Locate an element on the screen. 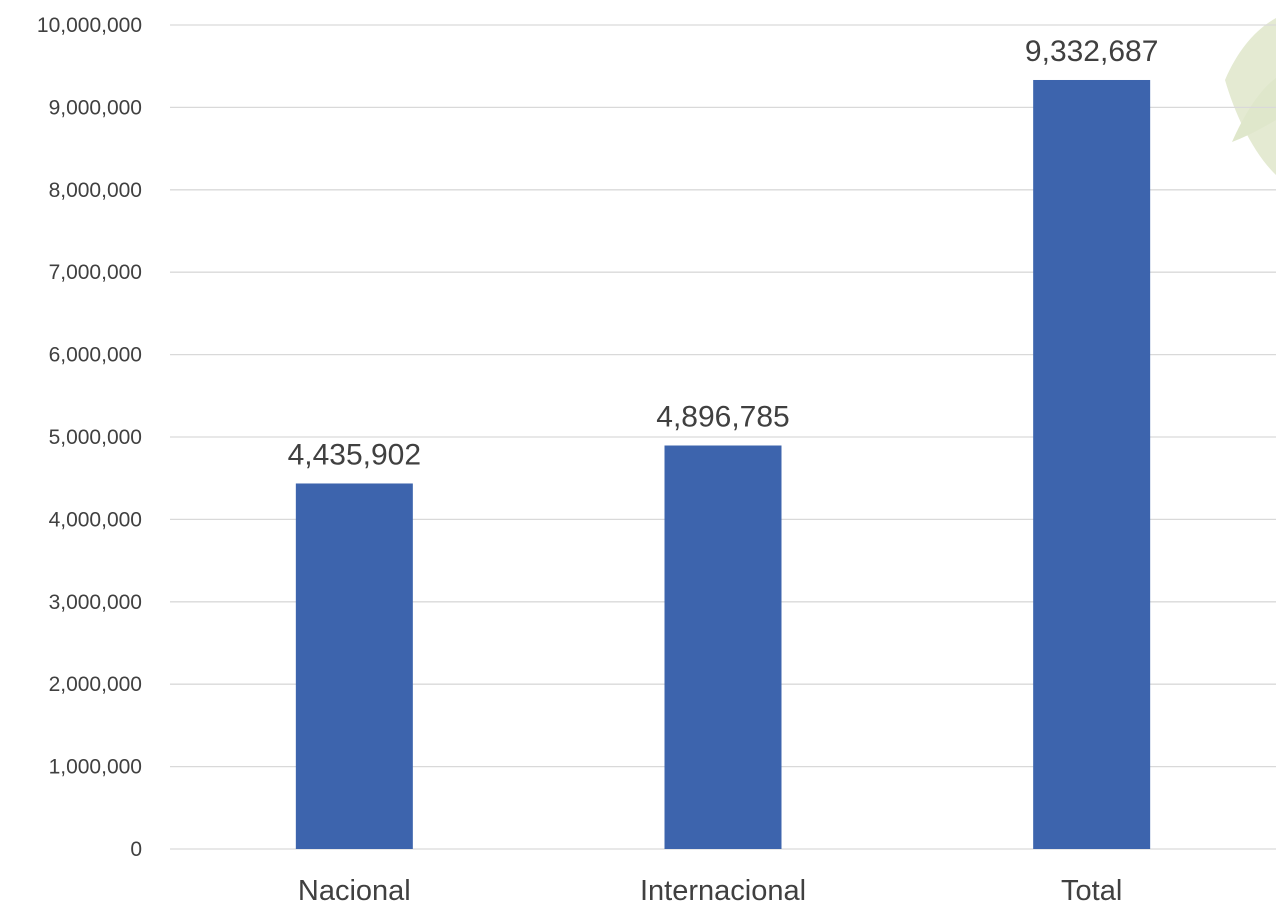  category-label-total: Total is located at coordinates (1091, 891).